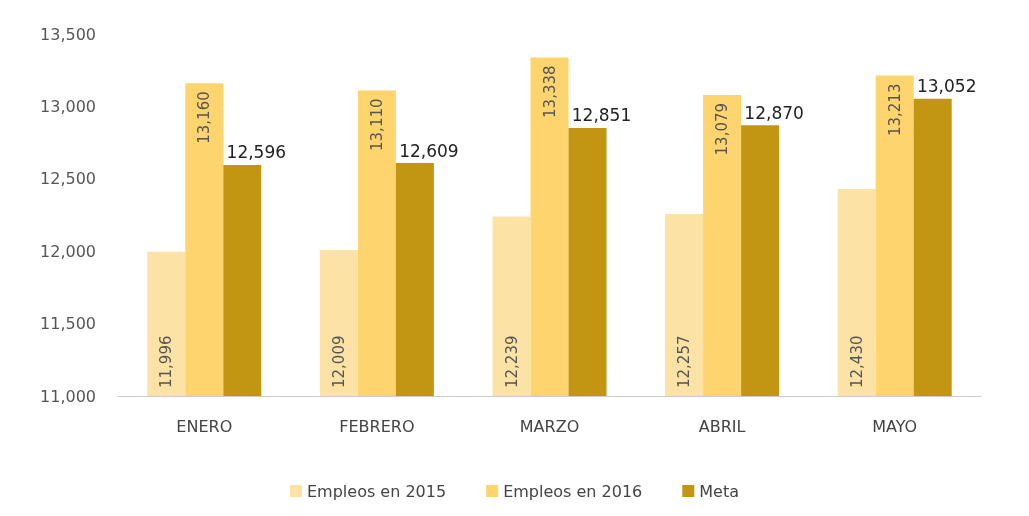 The image size is (1029, 516). What do you see at coordinates (256, 152) in the screenshot?
I see `data-label: 12,596` at bounding box center [256, 152].